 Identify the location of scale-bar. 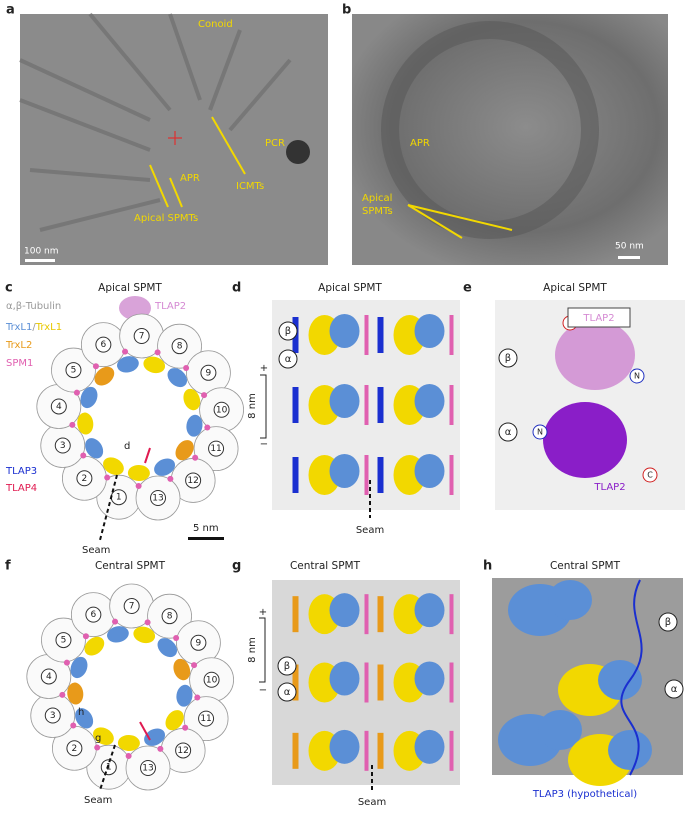
(40, 260).